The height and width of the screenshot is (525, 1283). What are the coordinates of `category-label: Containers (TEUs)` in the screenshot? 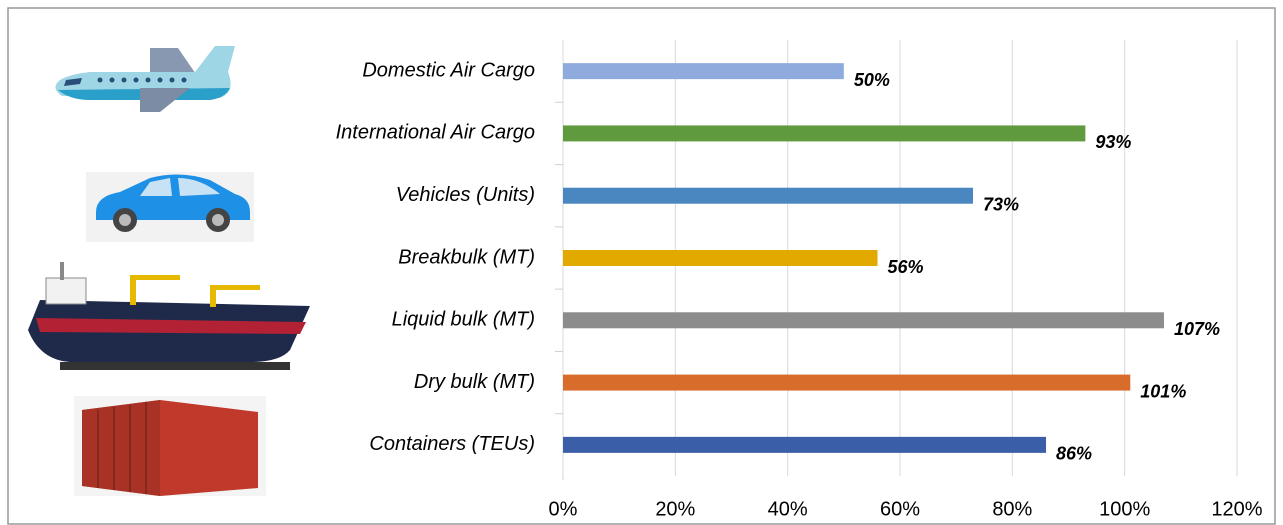 It's located at (452, 444).